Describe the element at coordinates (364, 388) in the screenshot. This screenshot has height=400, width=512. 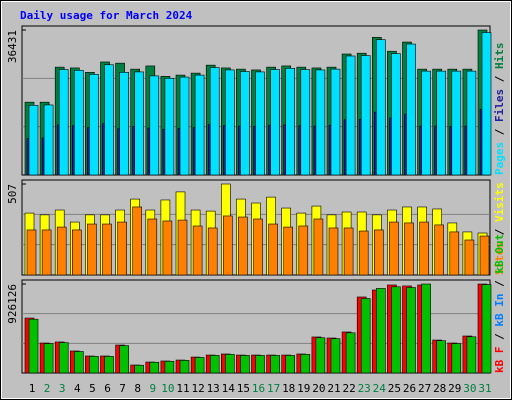
I see `x-tick-label: 23` at that location.